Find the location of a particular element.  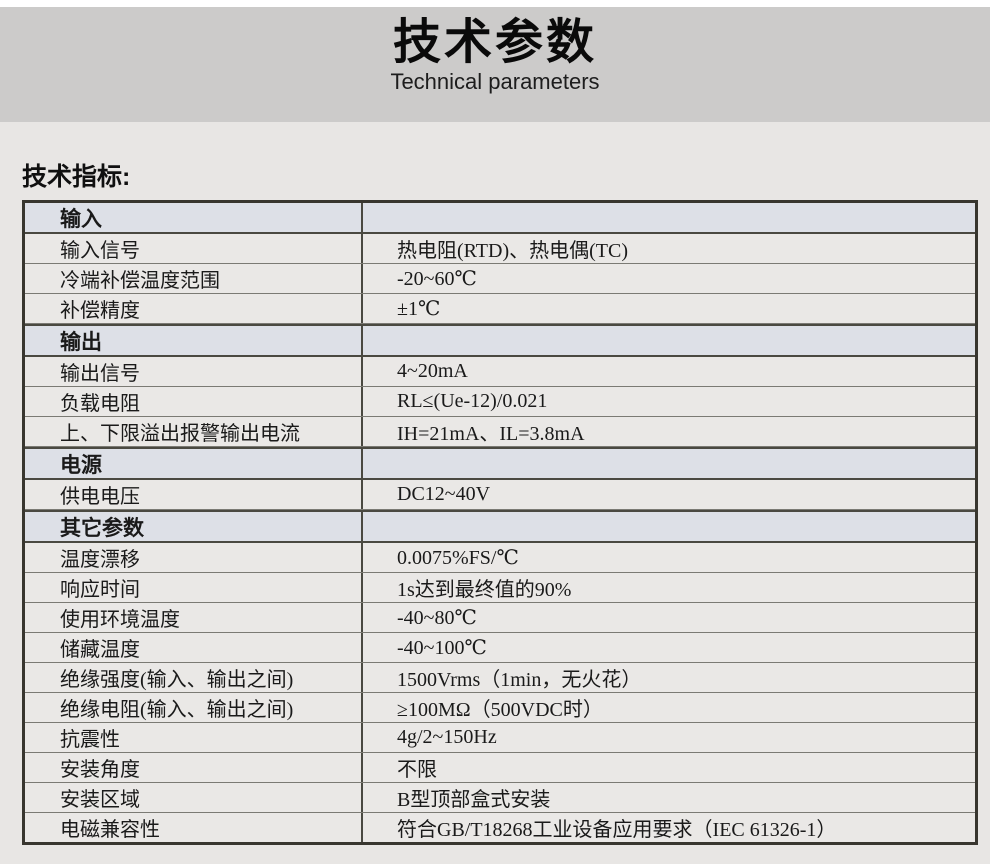

row-value: IH=21mA、IL=3.8mA is located at coordinates (491, 434).